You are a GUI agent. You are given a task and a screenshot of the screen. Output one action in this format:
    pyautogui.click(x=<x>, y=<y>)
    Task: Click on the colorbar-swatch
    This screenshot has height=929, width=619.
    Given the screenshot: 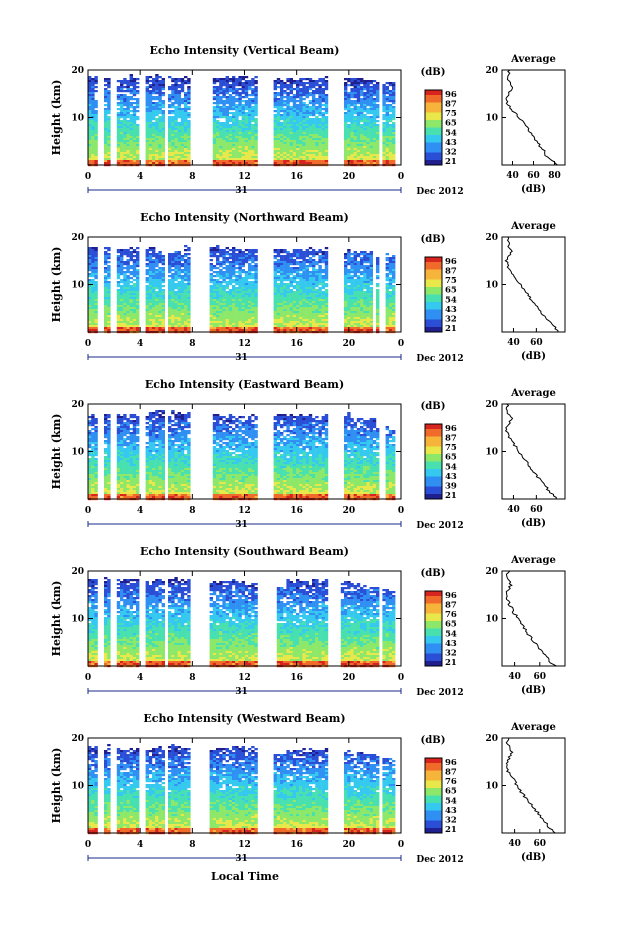 What is the action you would take?
    pyautogui.click(x=433, y=94)
    